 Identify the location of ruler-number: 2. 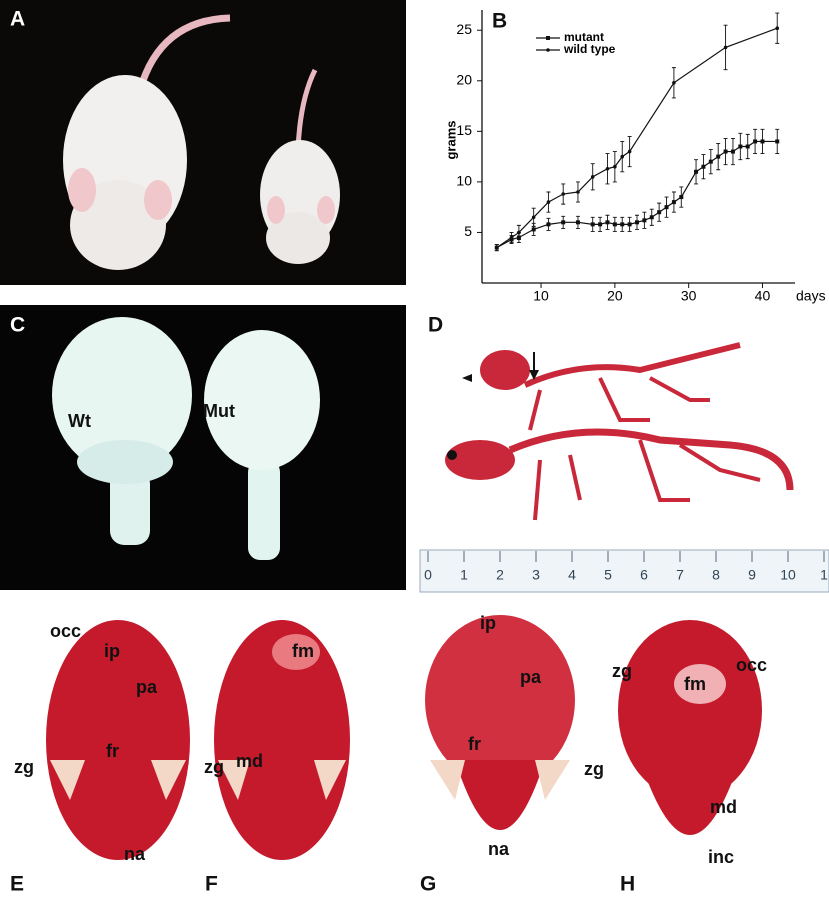
(500, 575).